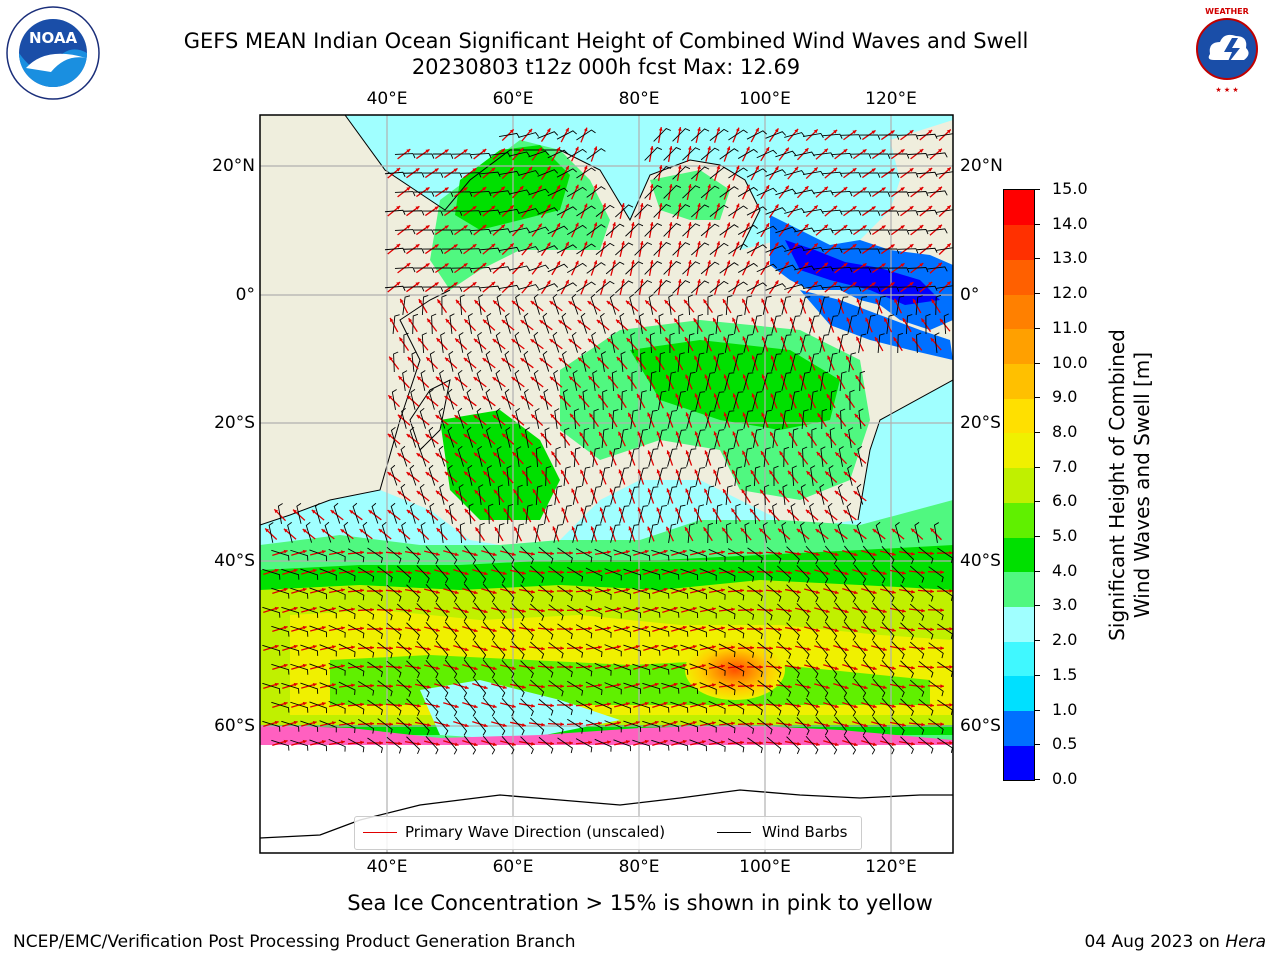 This screenshot has height=960, width=1280. I want to click on colorbar-segment, so click(1019, 520).